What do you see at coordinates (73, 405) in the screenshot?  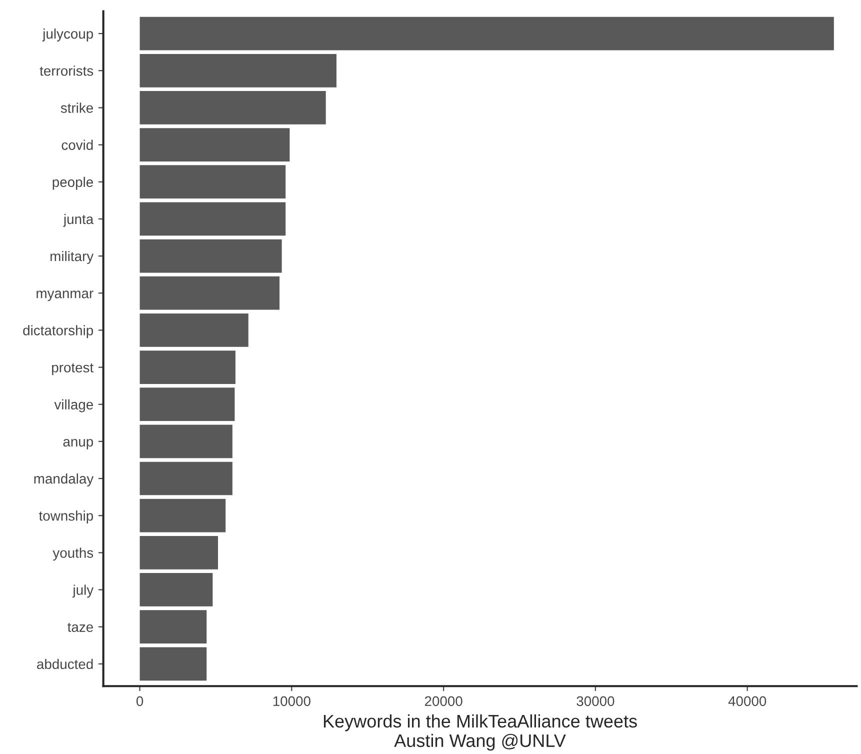 I see `y-tick-label: village` at bounding box center [73, 405].